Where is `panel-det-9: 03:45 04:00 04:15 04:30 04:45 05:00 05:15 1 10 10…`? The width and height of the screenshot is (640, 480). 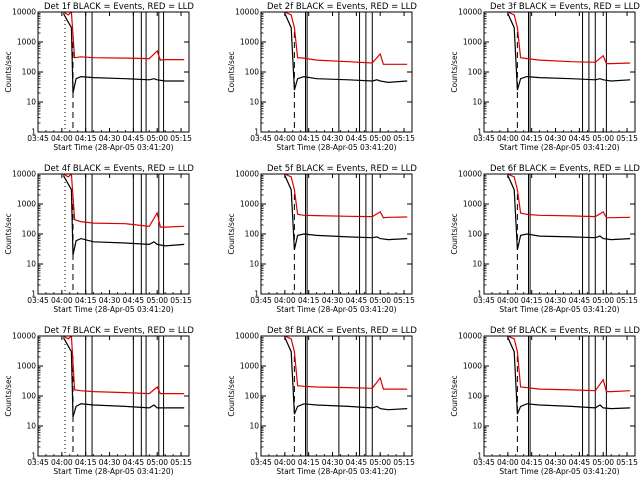 panel-det-9: 03:45 04:00 04:15 04:30 04:45 05:00 05:15 1 10 10… is located at coordinates (545, 401).